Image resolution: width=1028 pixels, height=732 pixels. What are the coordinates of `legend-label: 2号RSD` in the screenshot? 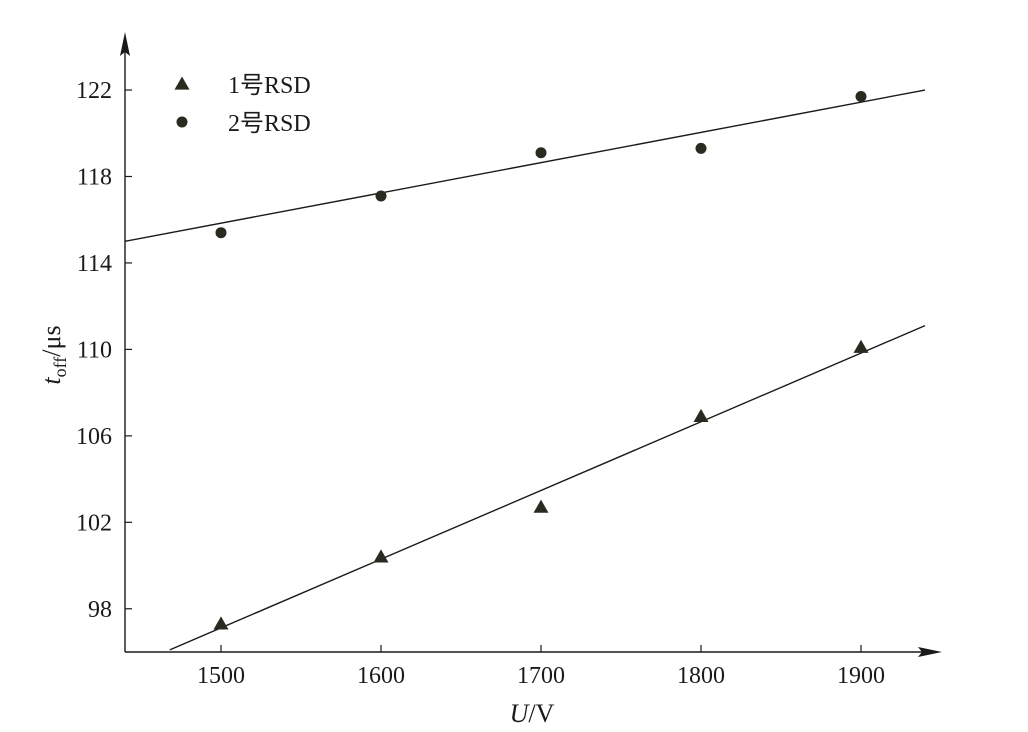 It's located at (269, 124).